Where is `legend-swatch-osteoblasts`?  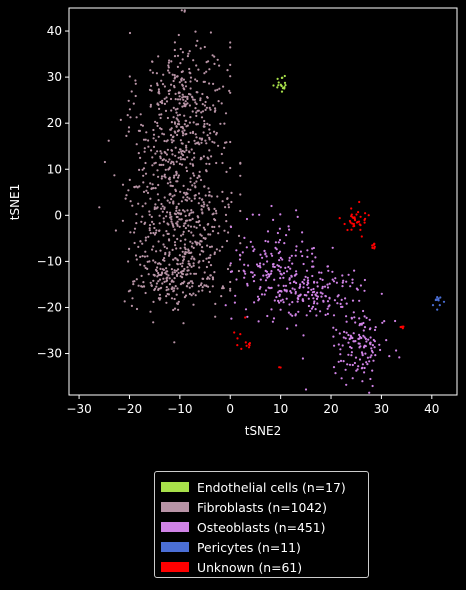
legend-swatch-osteoblasts is located at coordinates (175, 527).